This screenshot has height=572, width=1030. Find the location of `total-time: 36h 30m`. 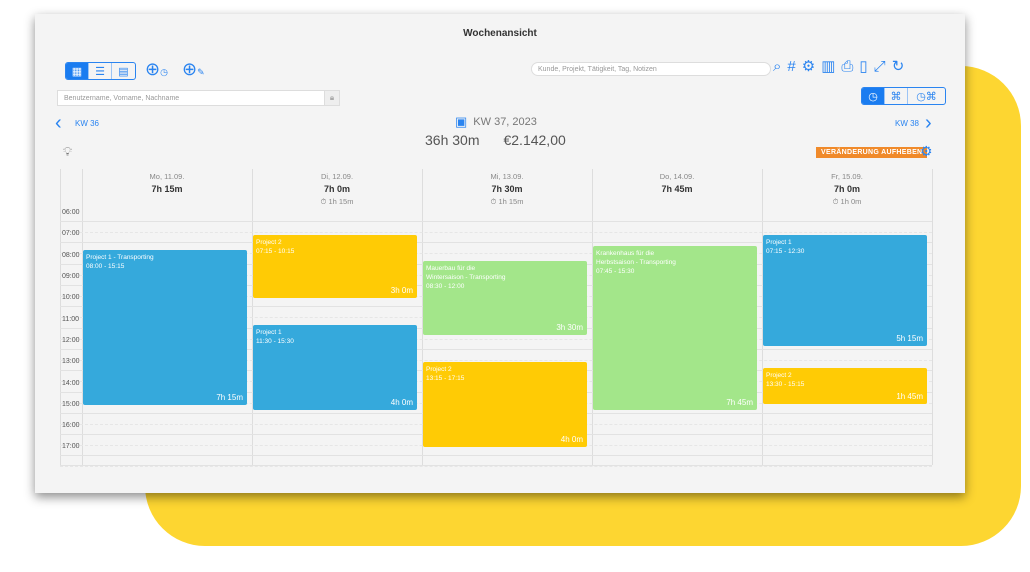

total-time: 36h 30m is located at coordinates (452, 140).